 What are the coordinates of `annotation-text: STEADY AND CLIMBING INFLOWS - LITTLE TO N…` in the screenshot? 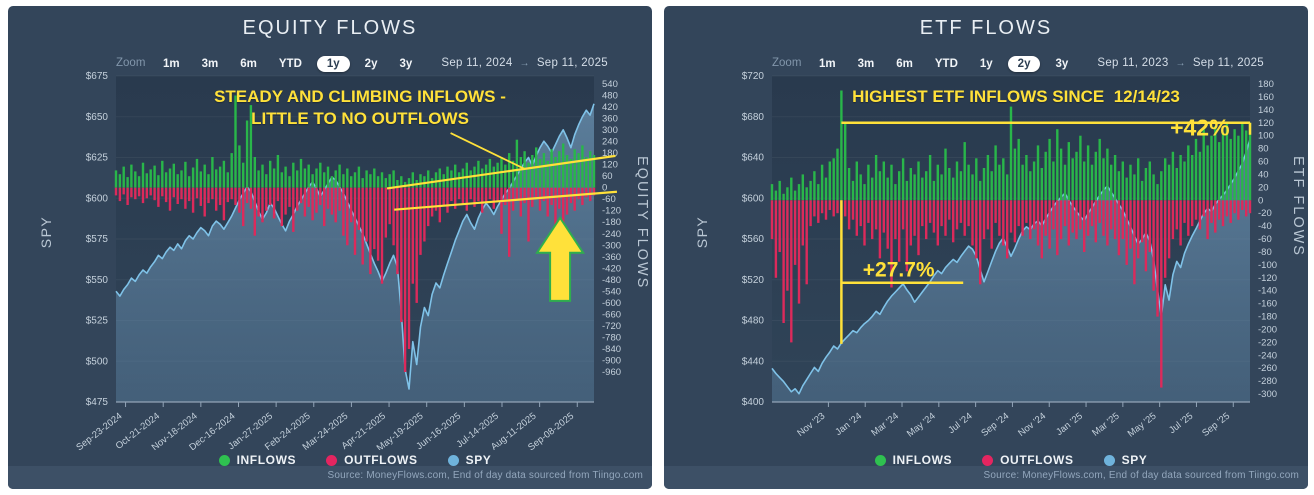 It's located at (360, 108).